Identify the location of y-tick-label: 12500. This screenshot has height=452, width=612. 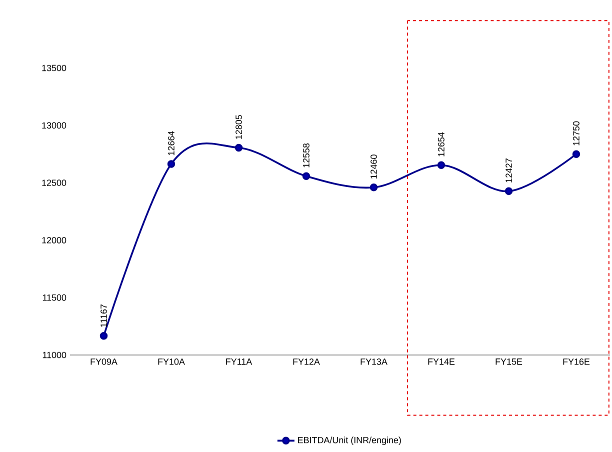
(54, 183).